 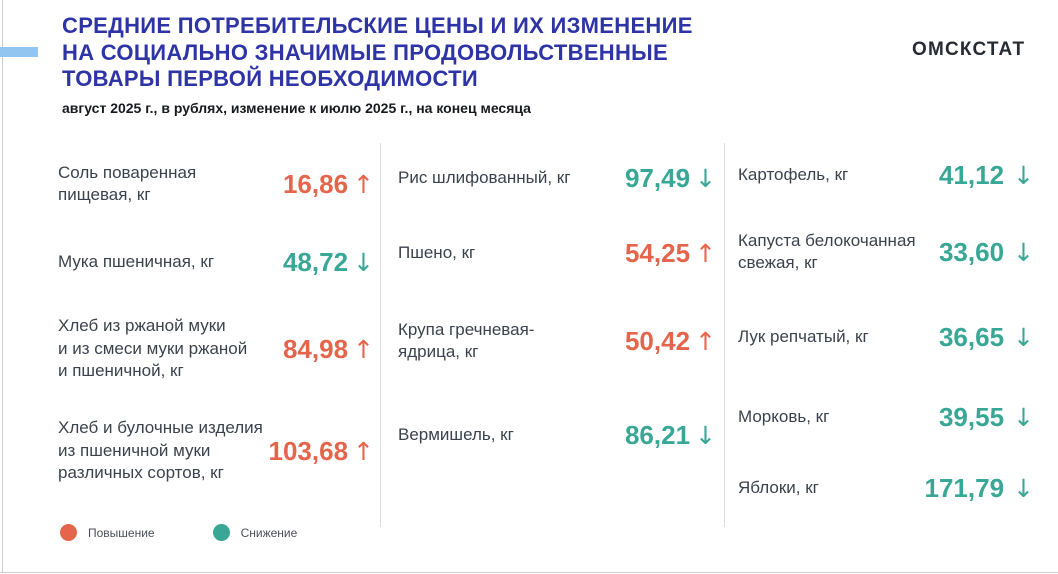 What do you see at coordinates (886, 337) in the screenshot?
I see `product-row: Лук репчатый, кг 36,65 ↓` at bounding box center [886, 337].